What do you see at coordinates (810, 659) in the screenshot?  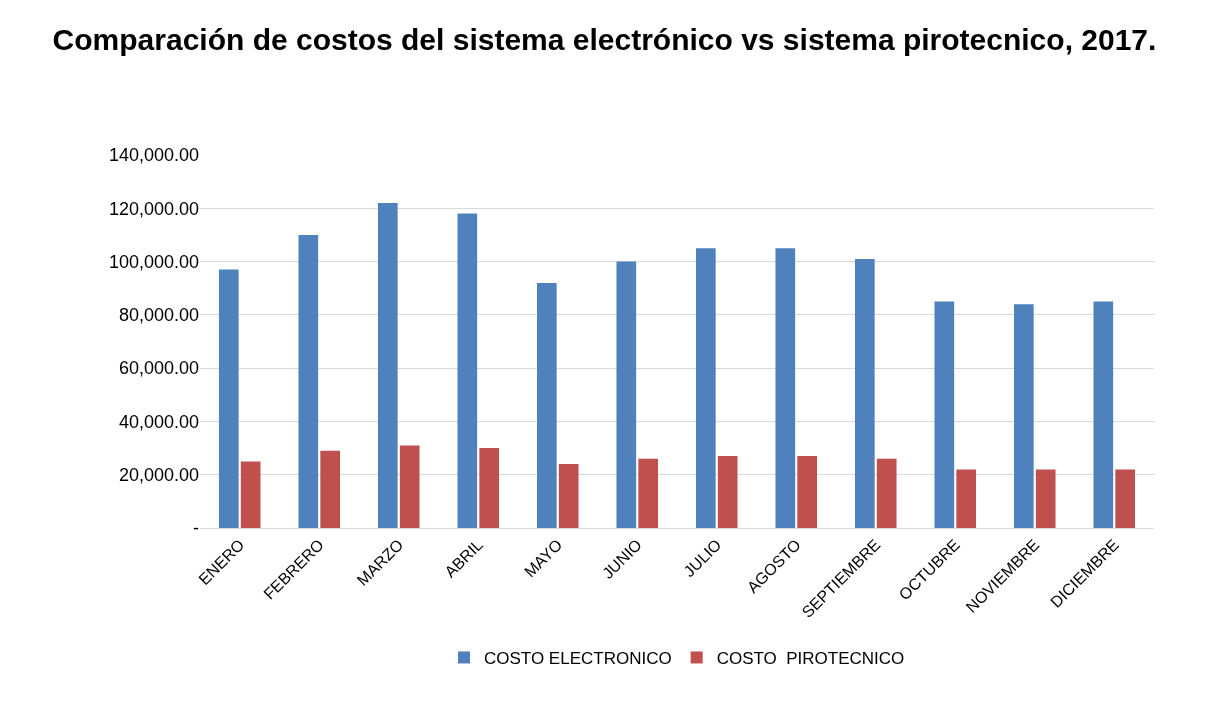 I see `legend-label: COSTO PIROTECNICO` at bounding box center [810, 659].